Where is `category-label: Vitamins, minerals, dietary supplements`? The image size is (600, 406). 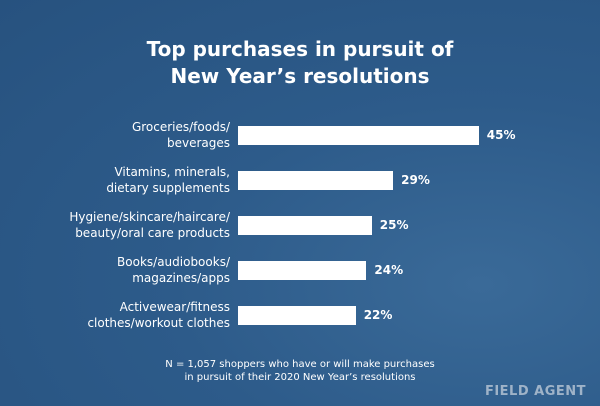 category-label: Vitamins, minerals, dietary supplements is located at coordinates (168, 180).